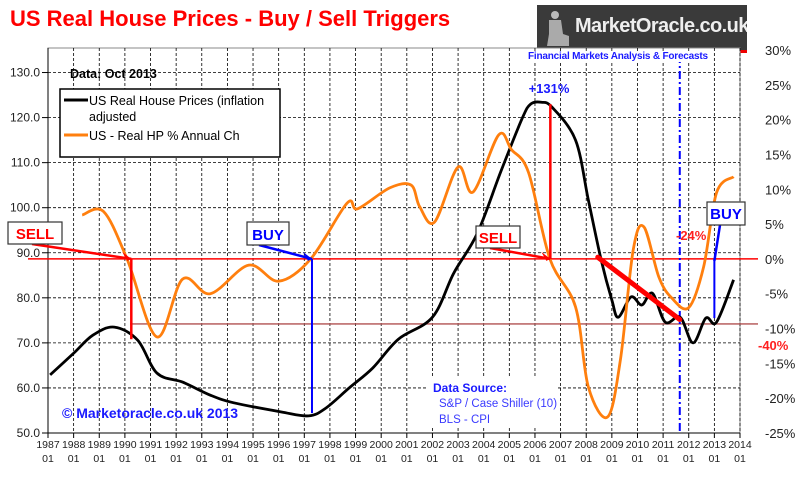 Image resolution: width=800 pixels, height=480 pixels. Describe the element at coordinates (740, 445) in the screenshot. I see `x-tick-label: 2014` at that location.